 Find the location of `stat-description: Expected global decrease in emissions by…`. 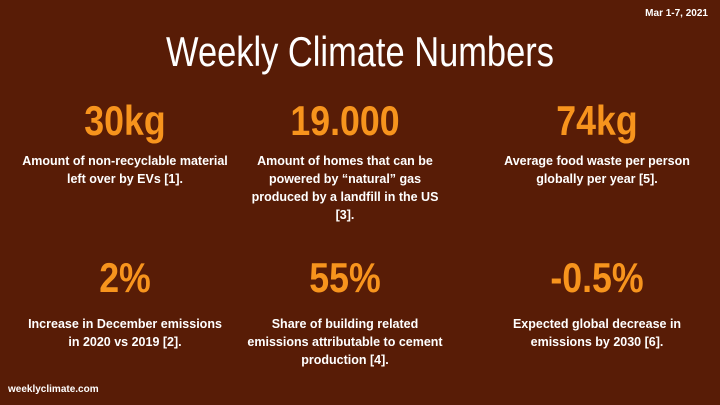

stat-description: Expected global decrease in emissions by… is located at coordinates (597, 333).